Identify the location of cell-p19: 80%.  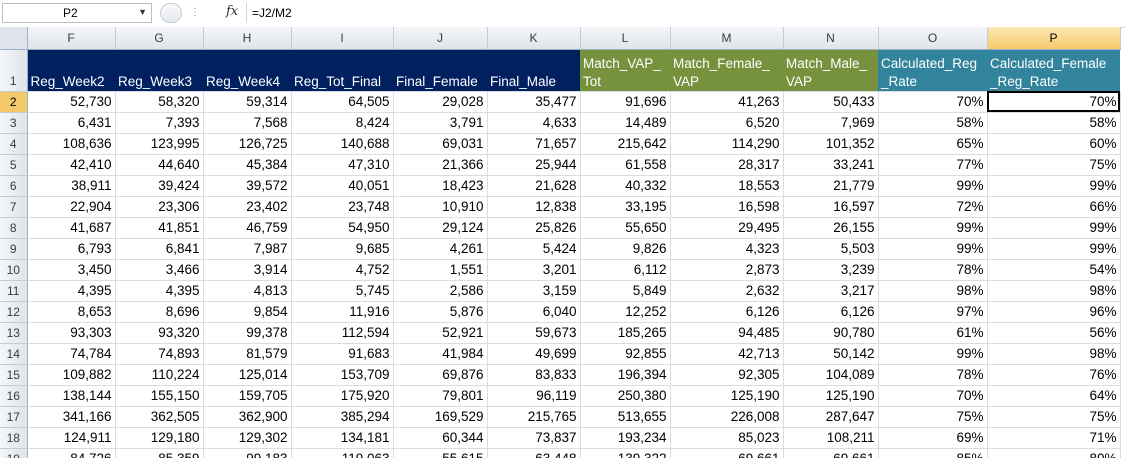
(1054, 453).